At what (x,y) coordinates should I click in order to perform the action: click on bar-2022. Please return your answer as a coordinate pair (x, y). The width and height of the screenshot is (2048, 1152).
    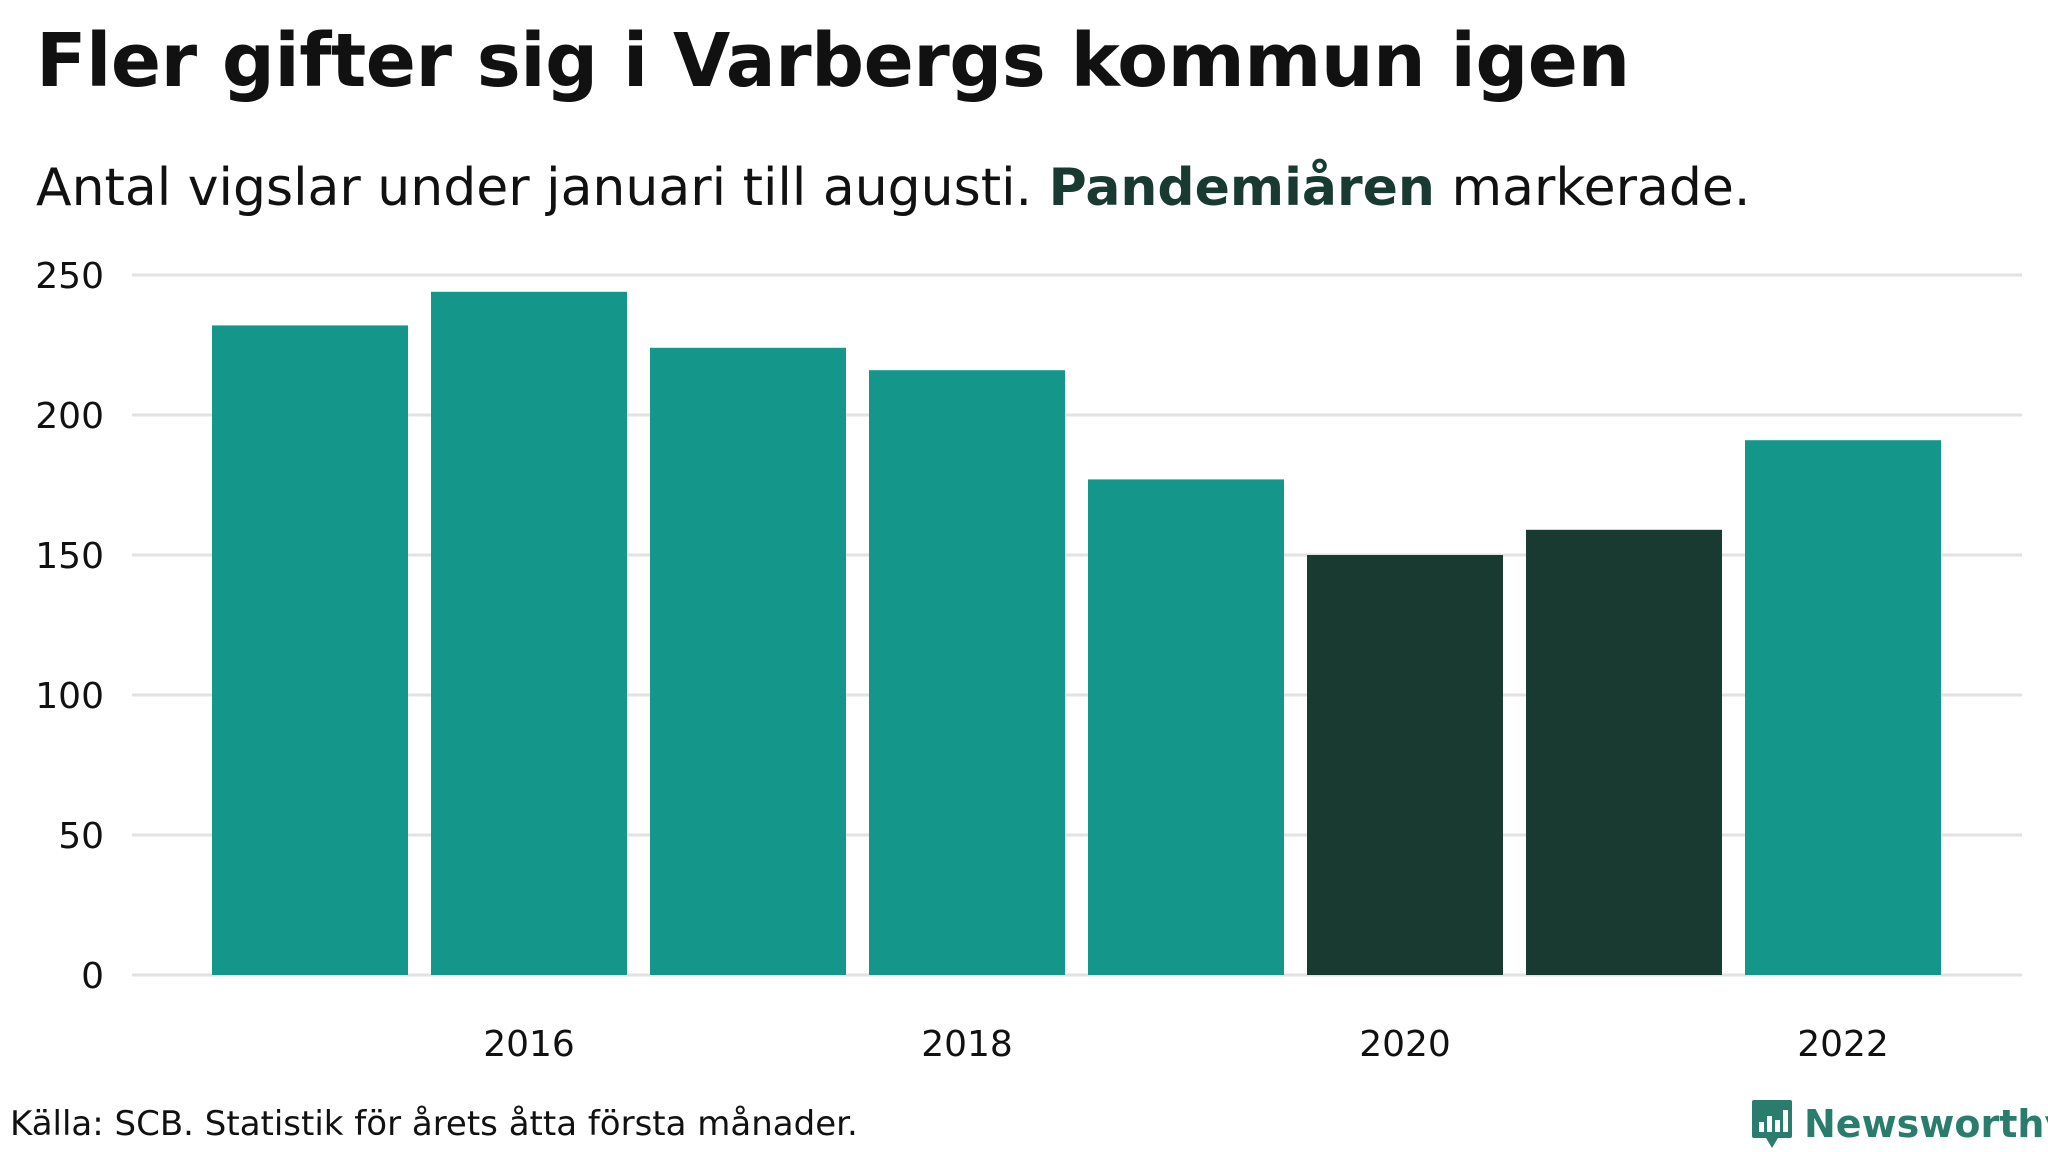
    Looking at the image, I should click on (1843, 707).